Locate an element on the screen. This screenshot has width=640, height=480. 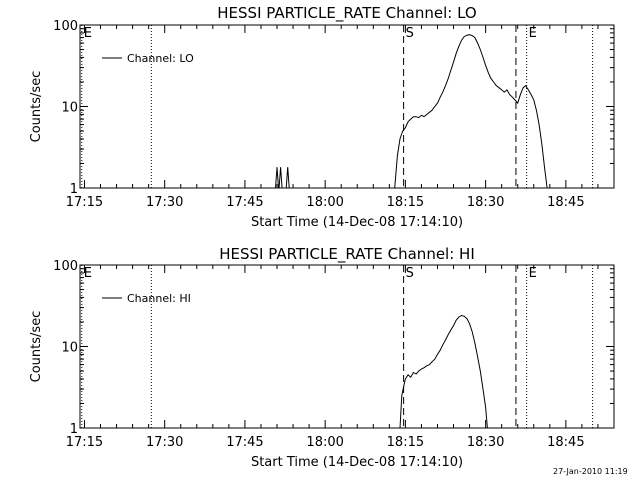
chart-title: HESSI PARTICLE_RATE Channel: LO is located at coordinates (346, 13).